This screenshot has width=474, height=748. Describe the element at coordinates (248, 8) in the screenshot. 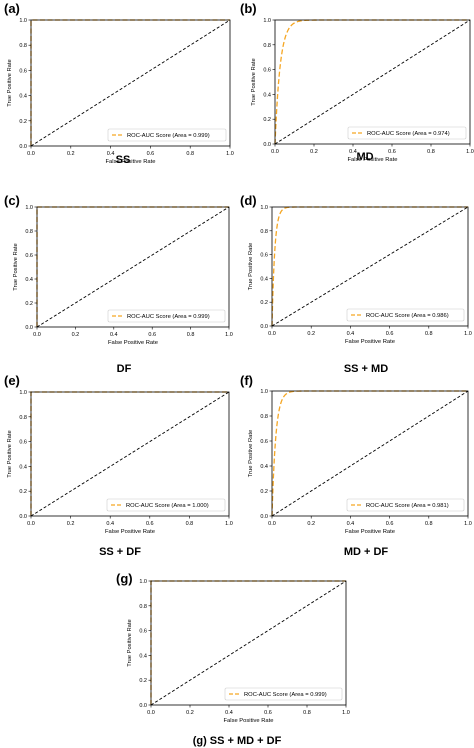

I see `panel-letter: (b)` at that location.